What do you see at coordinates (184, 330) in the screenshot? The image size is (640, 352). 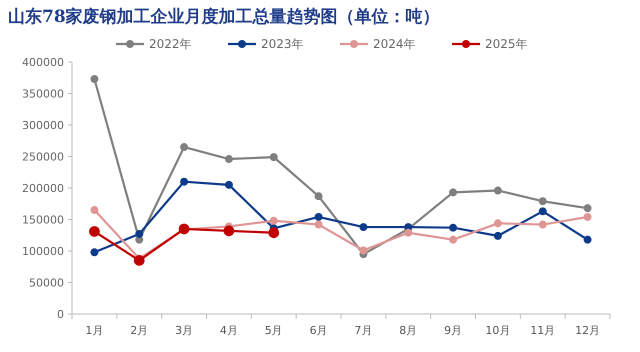 I see `x-tick-label: 3月` at bounding box center [184, 330].